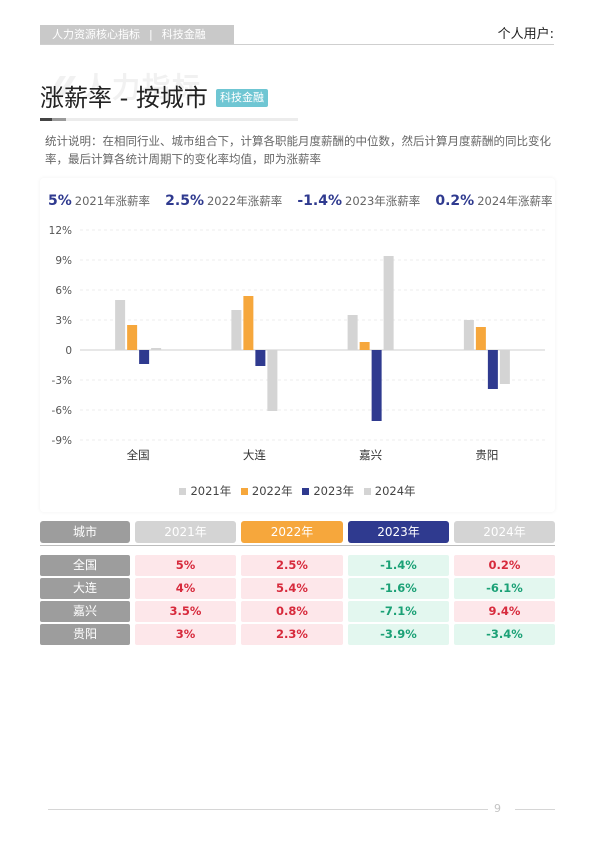 The height and width of the screenshot is (842, 594). I want to click on summary-value: -1.4%, so click(319, 201).